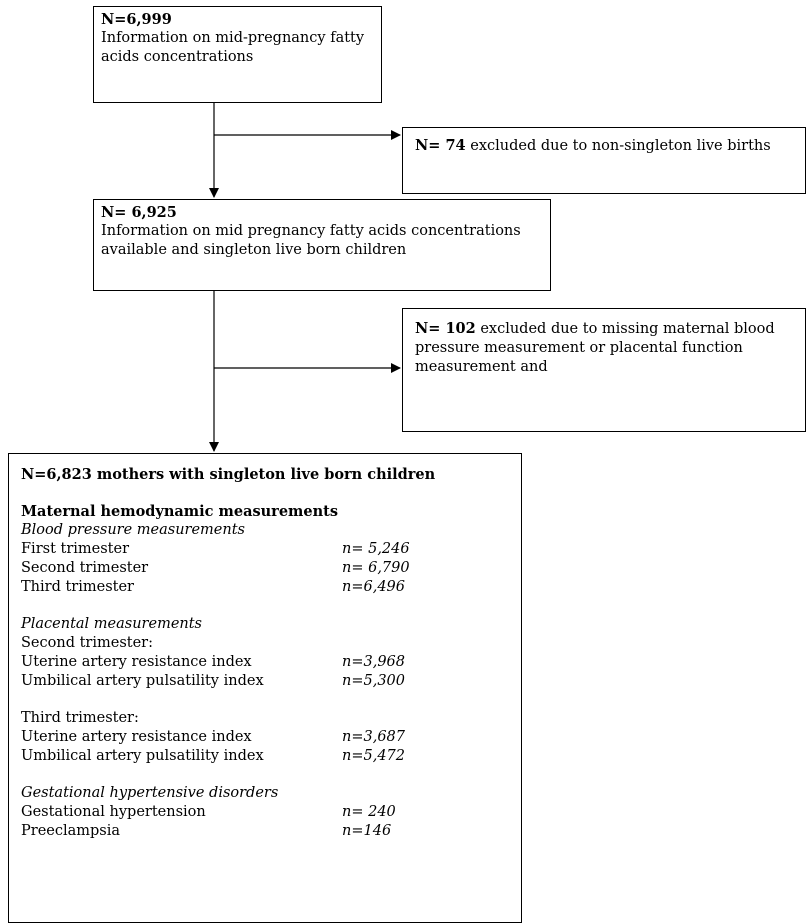 Image resolution: width=806 pixels, height=923 pixels. What do you see at coordinates (265, 549) in the screenshot?
I see `table-row: First trimester n= 5,246` at bounding box center [265, 549].